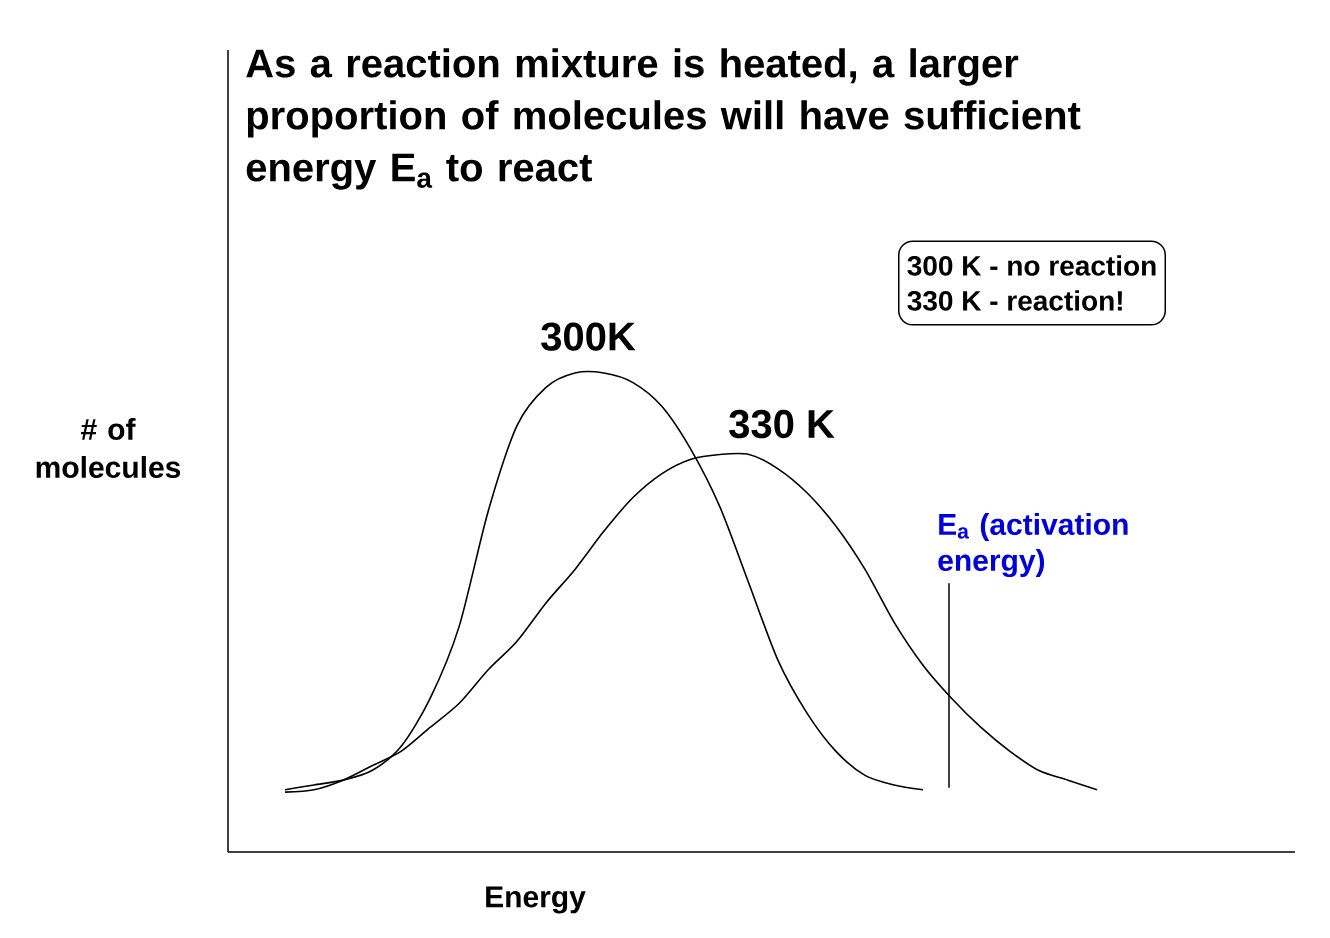  Describe the element at coordinates (108, 448) in the screenshot. I see `y-axis-title: # of molecules` at that location.